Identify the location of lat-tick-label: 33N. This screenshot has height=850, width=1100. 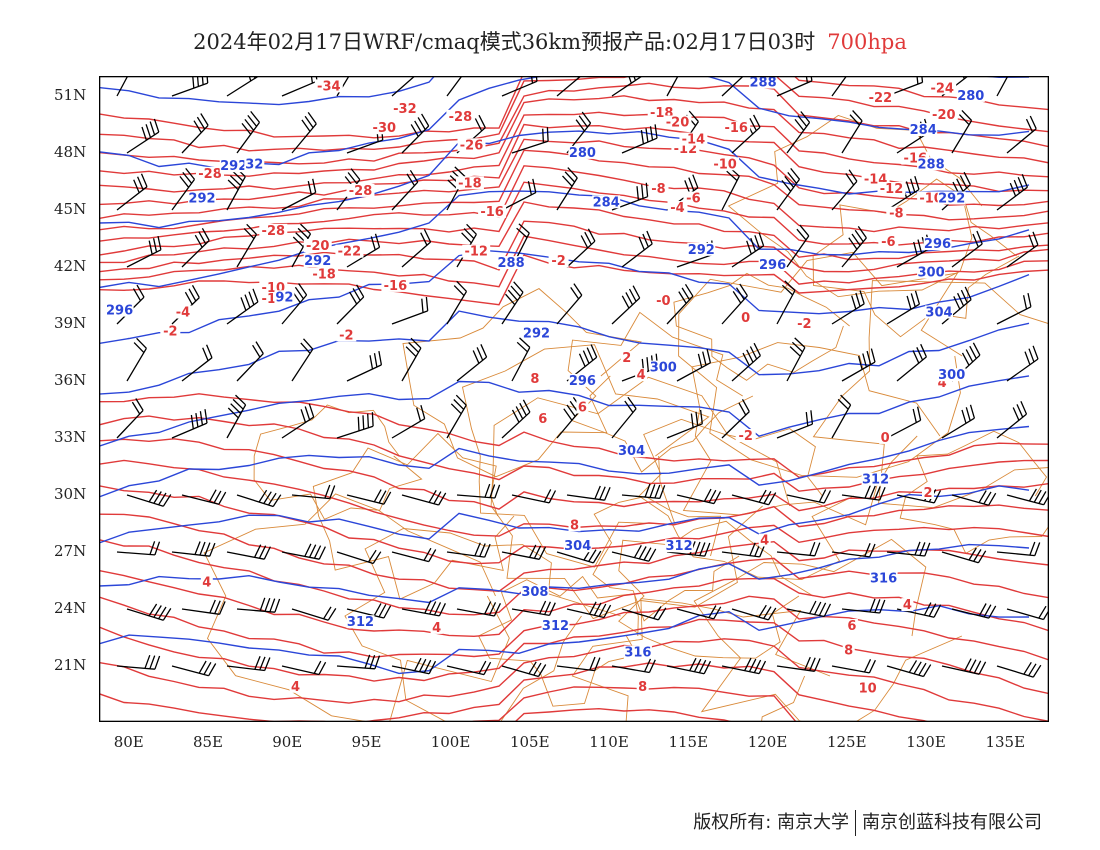
(70, 437).